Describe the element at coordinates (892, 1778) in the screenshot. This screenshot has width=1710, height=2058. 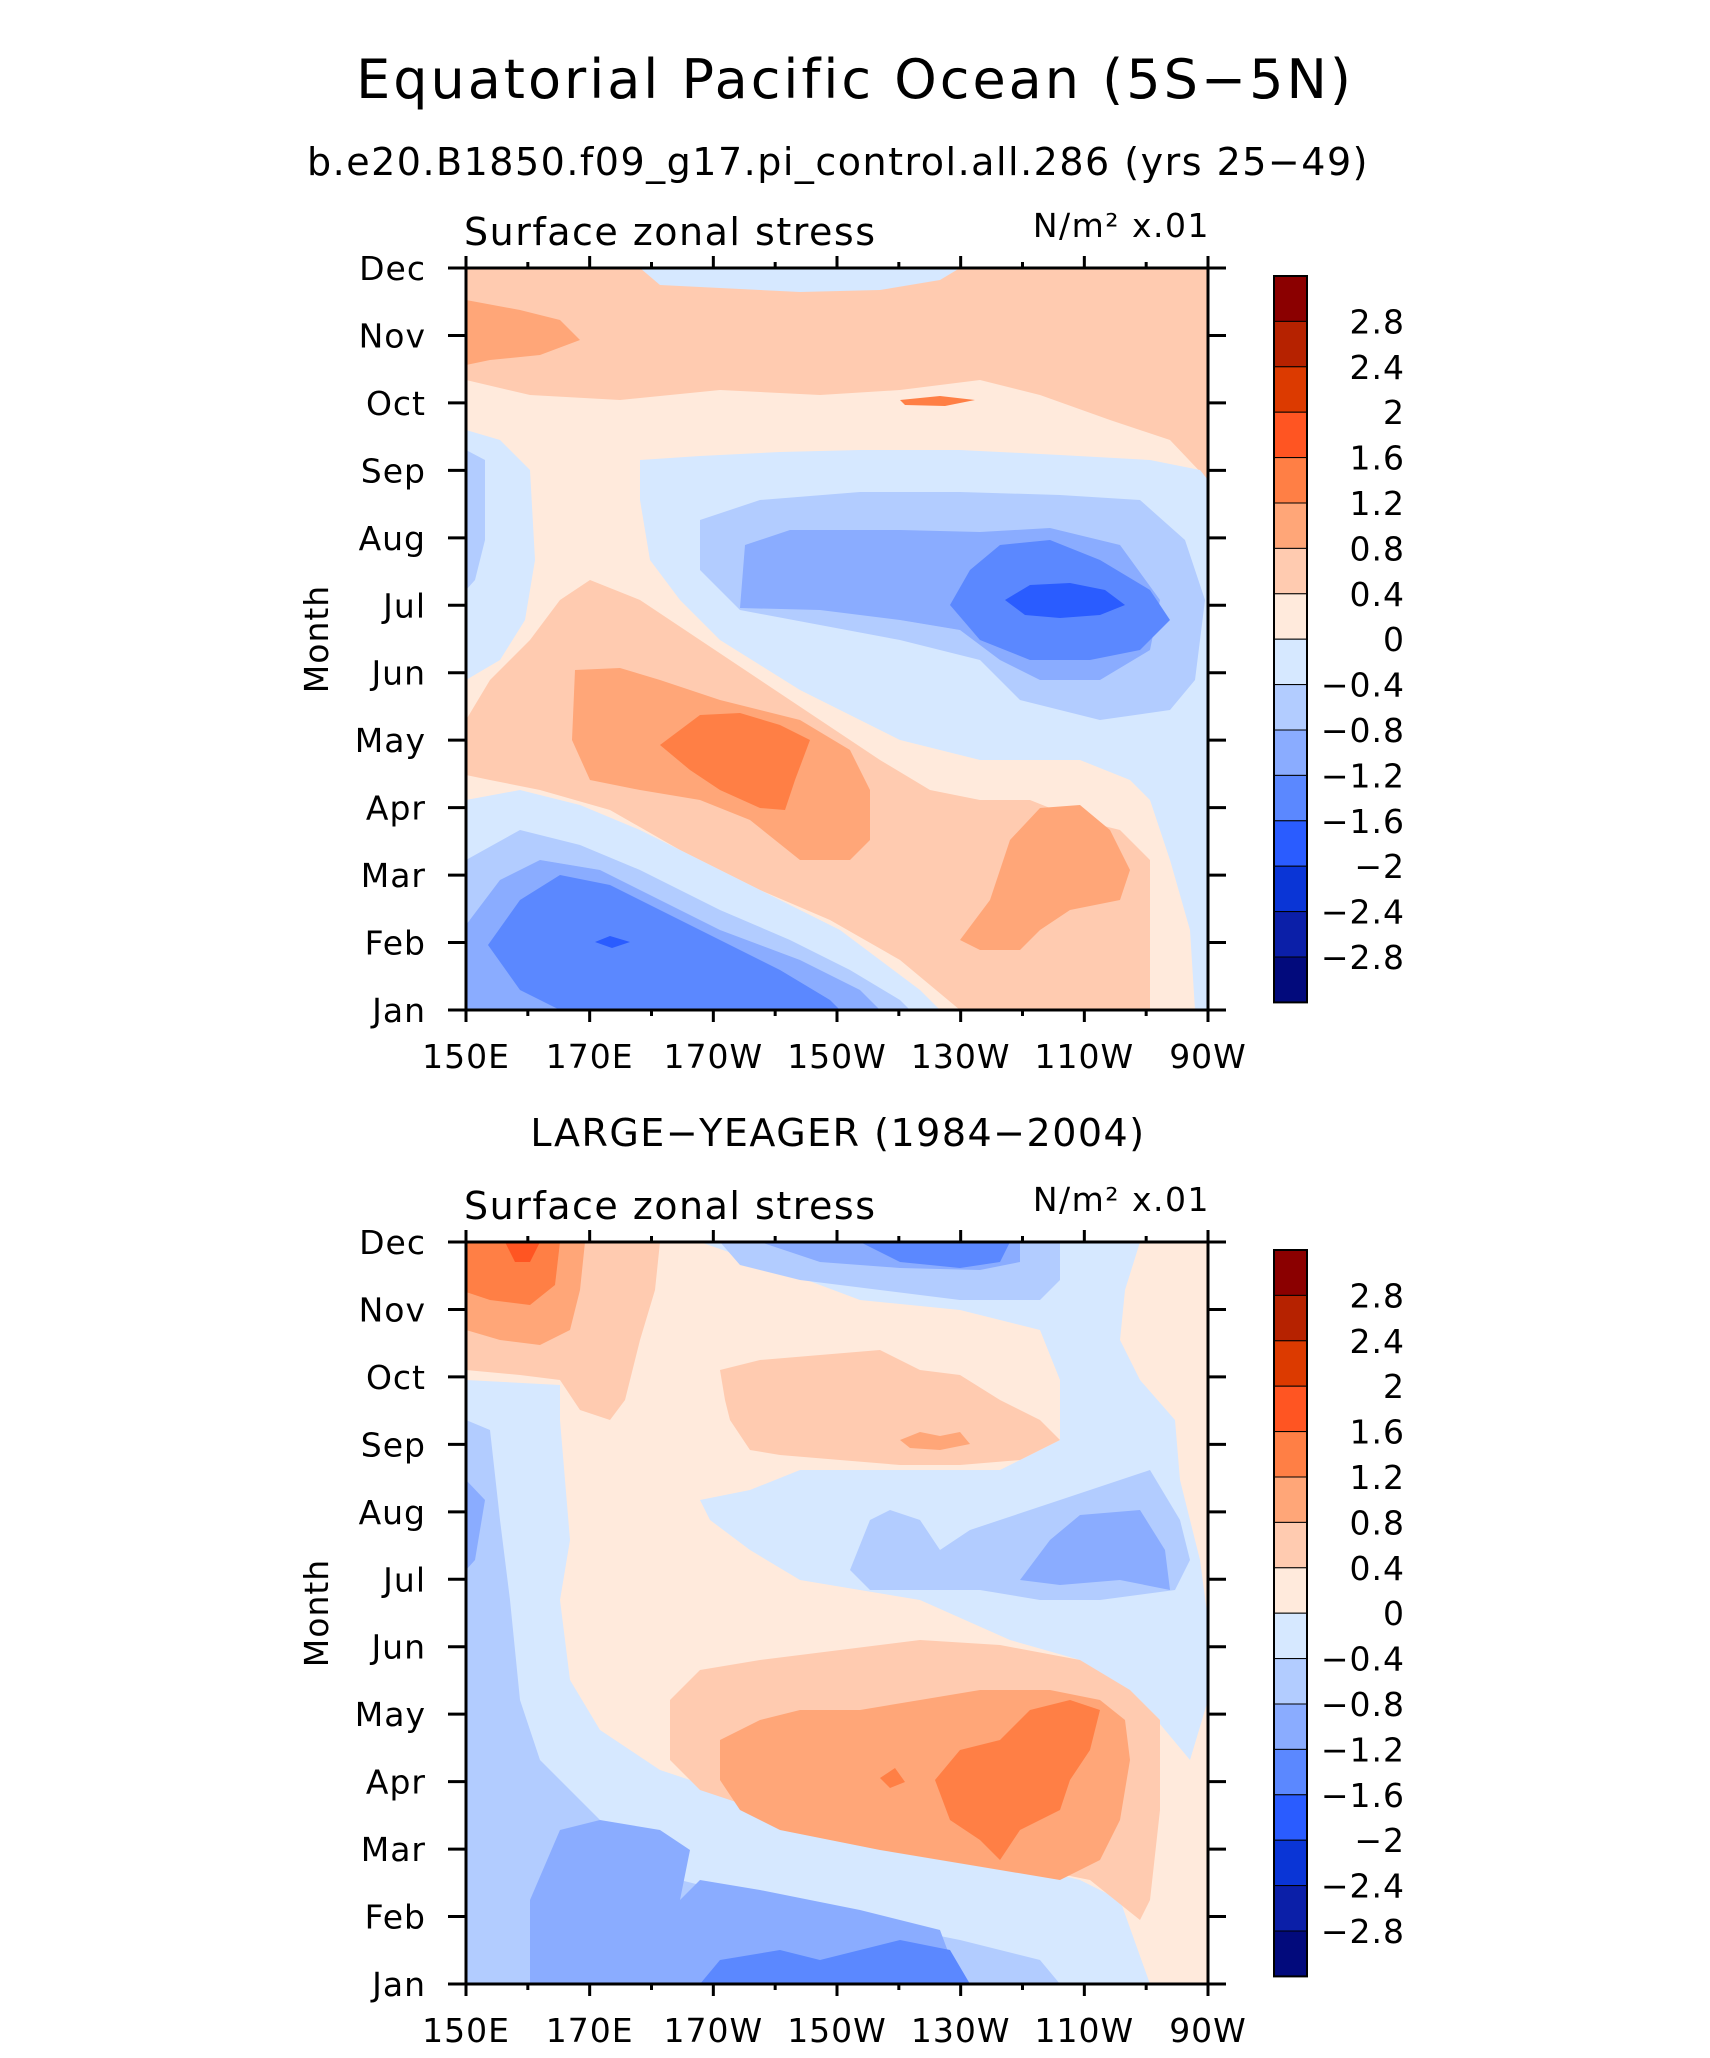
I see `contour-pos-apr-b4` at that location.